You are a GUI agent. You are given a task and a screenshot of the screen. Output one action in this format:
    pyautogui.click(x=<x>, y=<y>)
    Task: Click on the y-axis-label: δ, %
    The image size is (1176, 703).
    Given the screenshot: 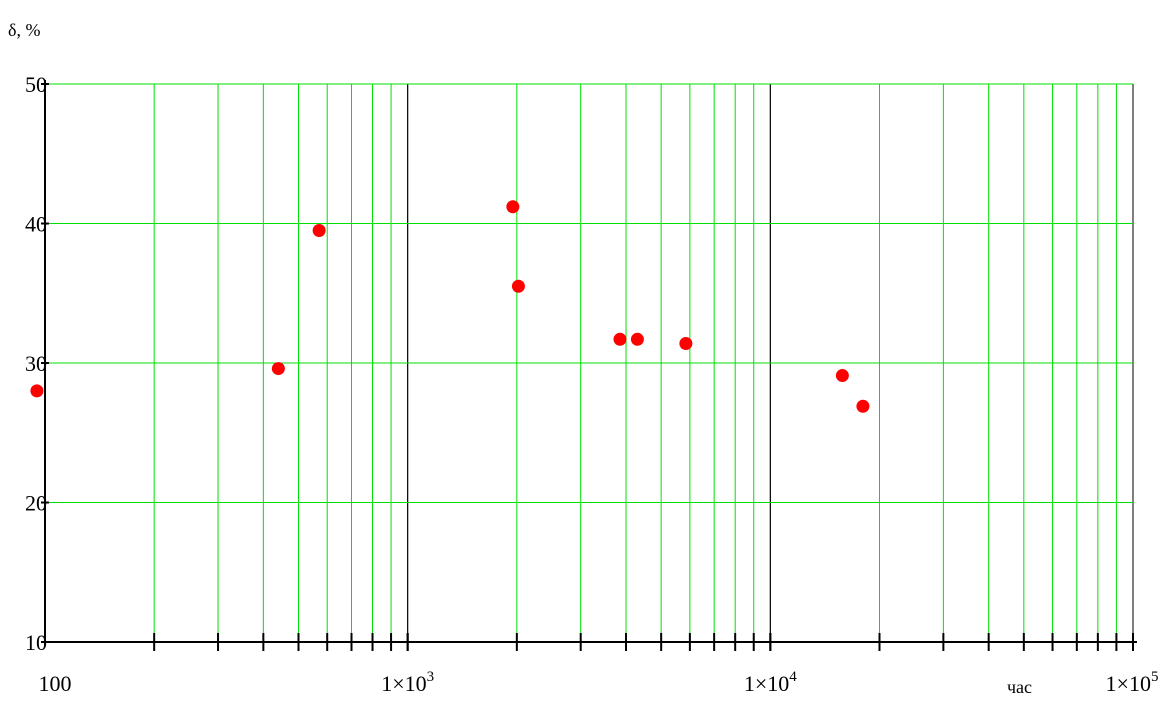 What is the action you would take?
    pyautogui.click(x=24, y=30)
    